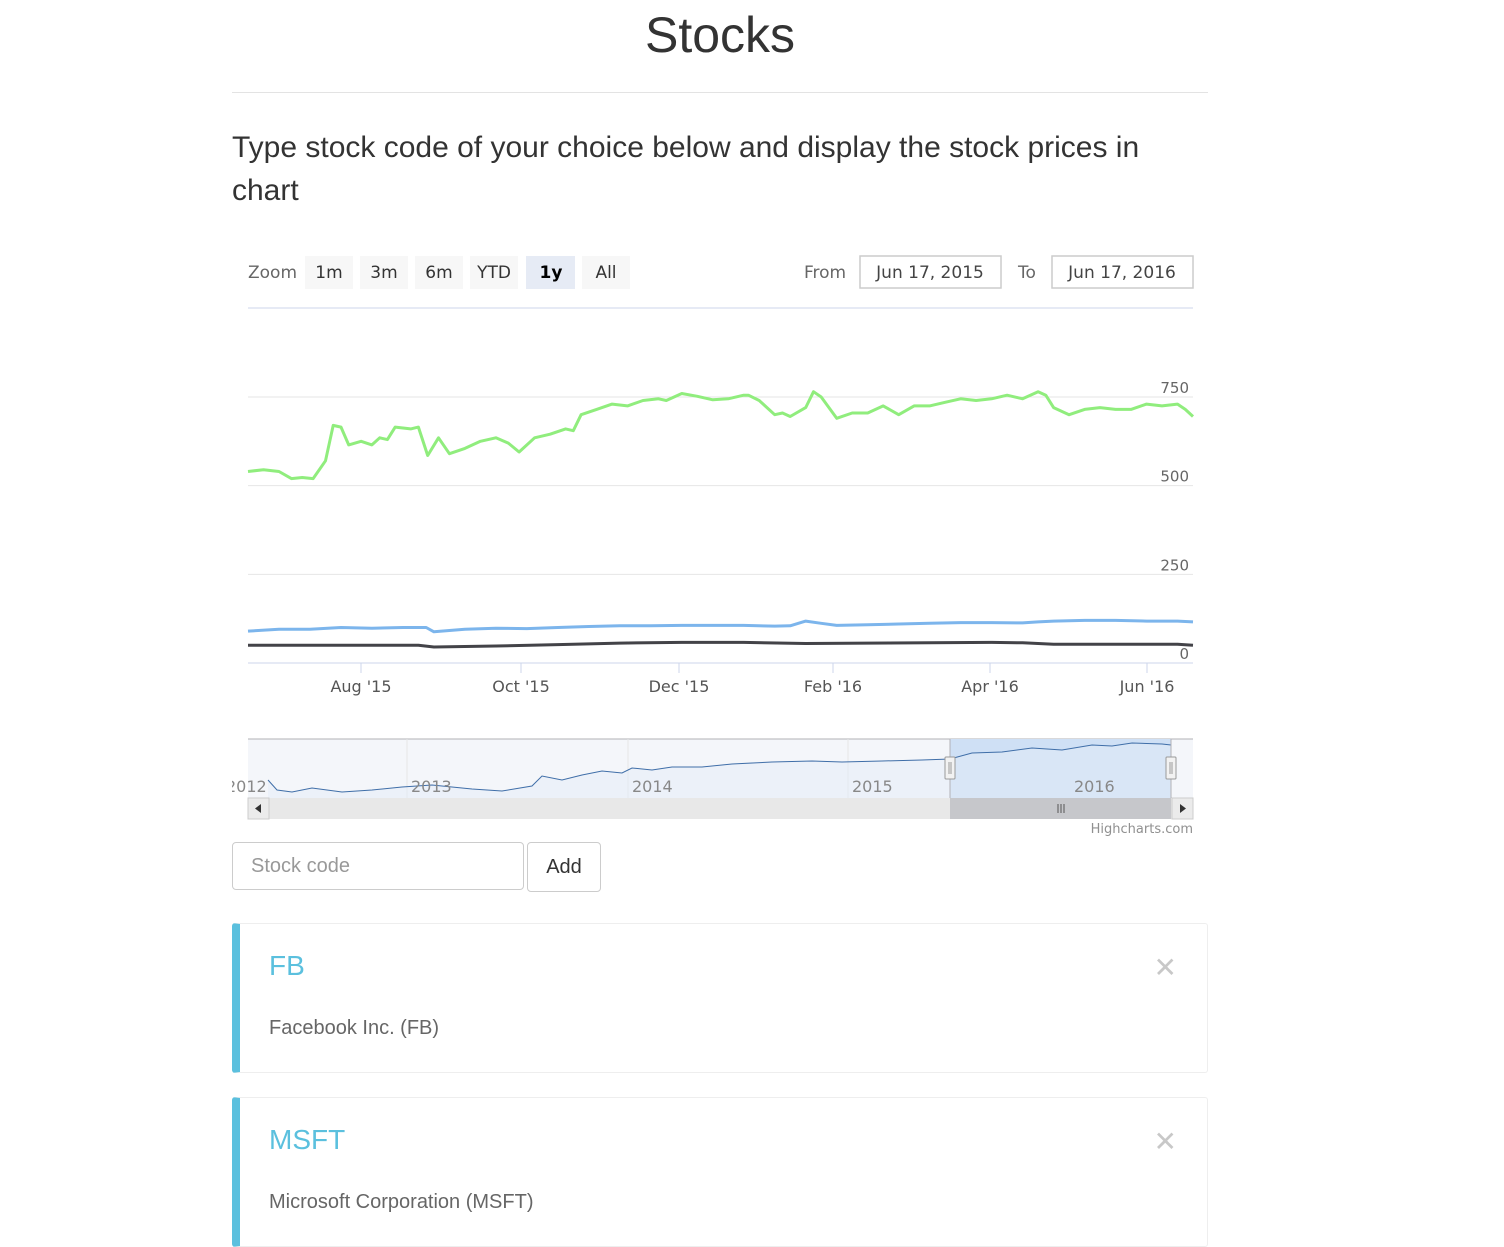 Image resolution: width=1504 pixels, height=1247 pixels. Describe the element at coordinates (825, 273) in the screenshot. I see `from-label: From` at that location.